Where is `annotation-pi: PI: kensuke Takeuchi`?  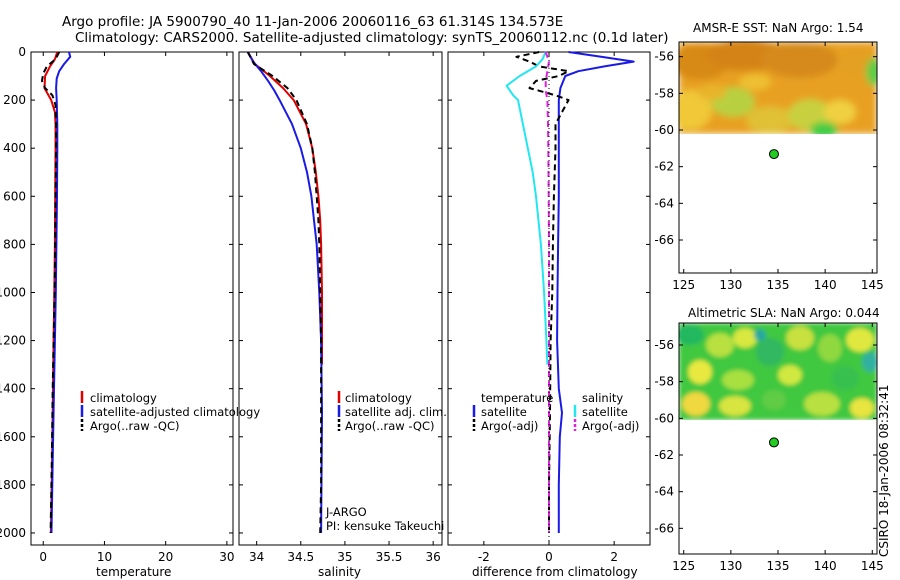 annotation-pi: PI: kensuke Takeuchi is located at coordinates (385, 526).